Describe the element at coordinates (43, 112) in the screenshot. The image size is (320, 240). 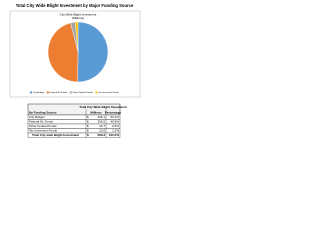
I see `column-header: By Funding Source` at that location.